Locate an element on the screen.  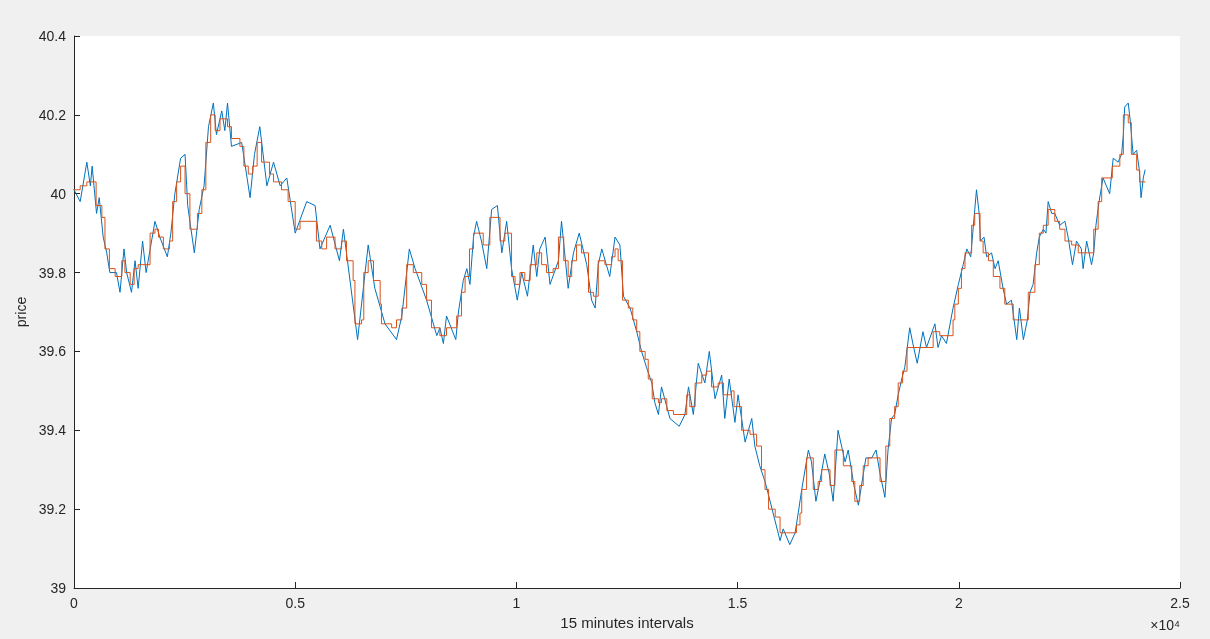
y-tick-label: 39.4 is located at coordinates (52, 430).